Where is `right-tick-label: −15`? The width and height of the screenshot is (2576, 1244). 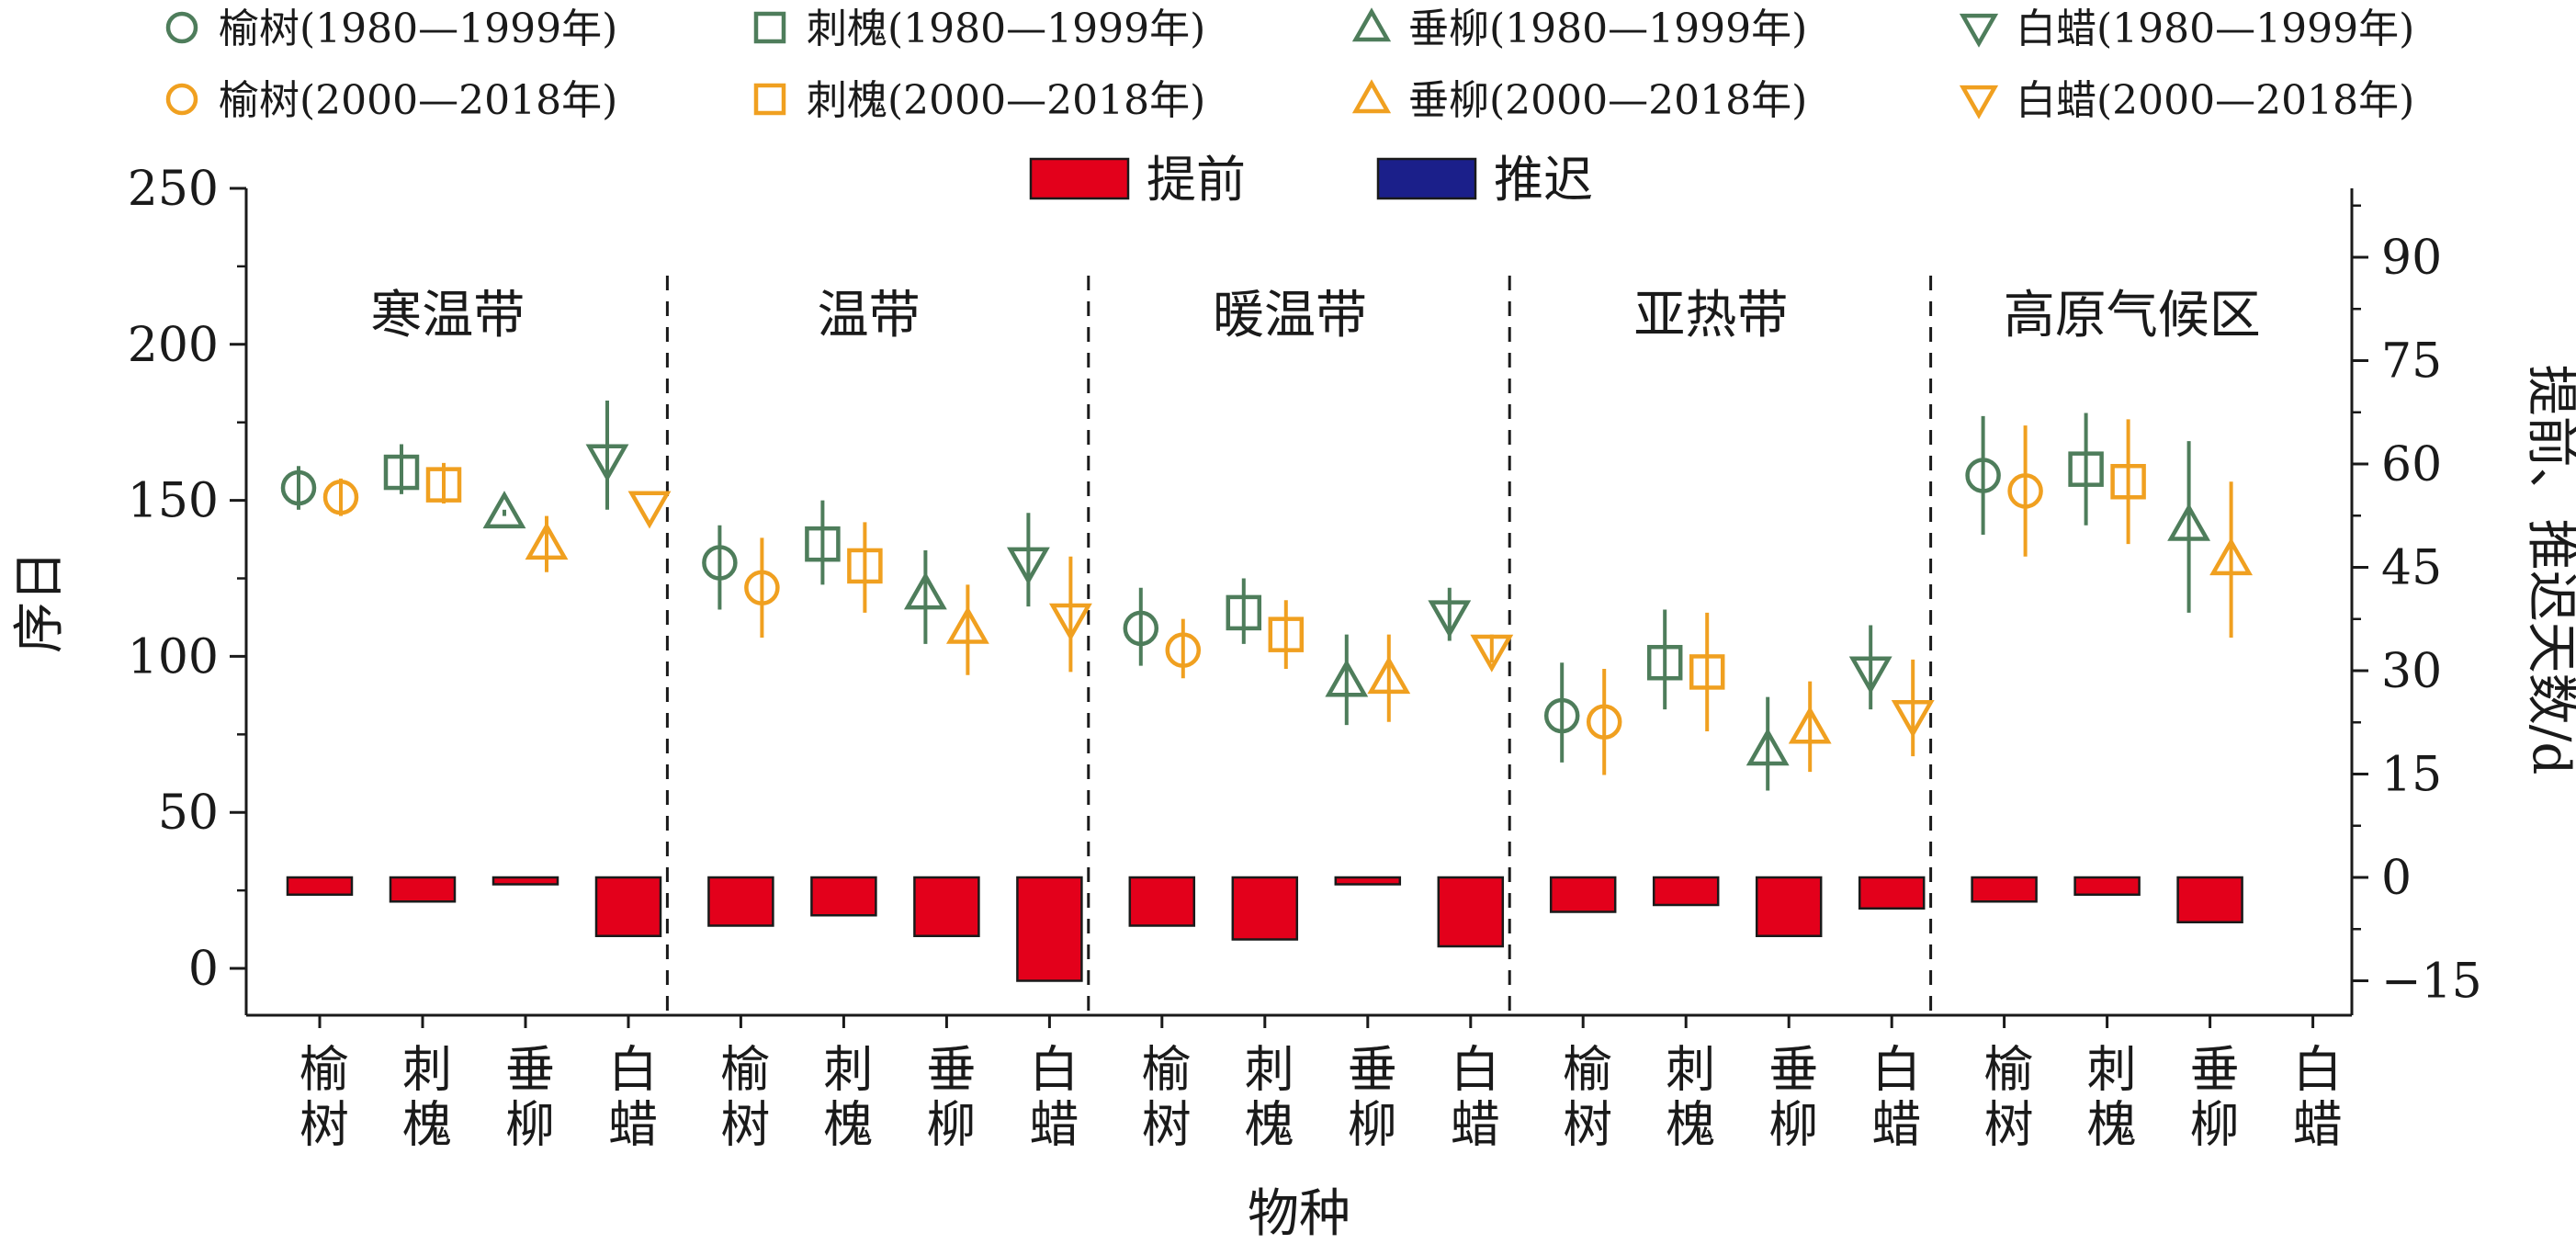 right-tick-label: −15 is located at coordinates (2431, 982).